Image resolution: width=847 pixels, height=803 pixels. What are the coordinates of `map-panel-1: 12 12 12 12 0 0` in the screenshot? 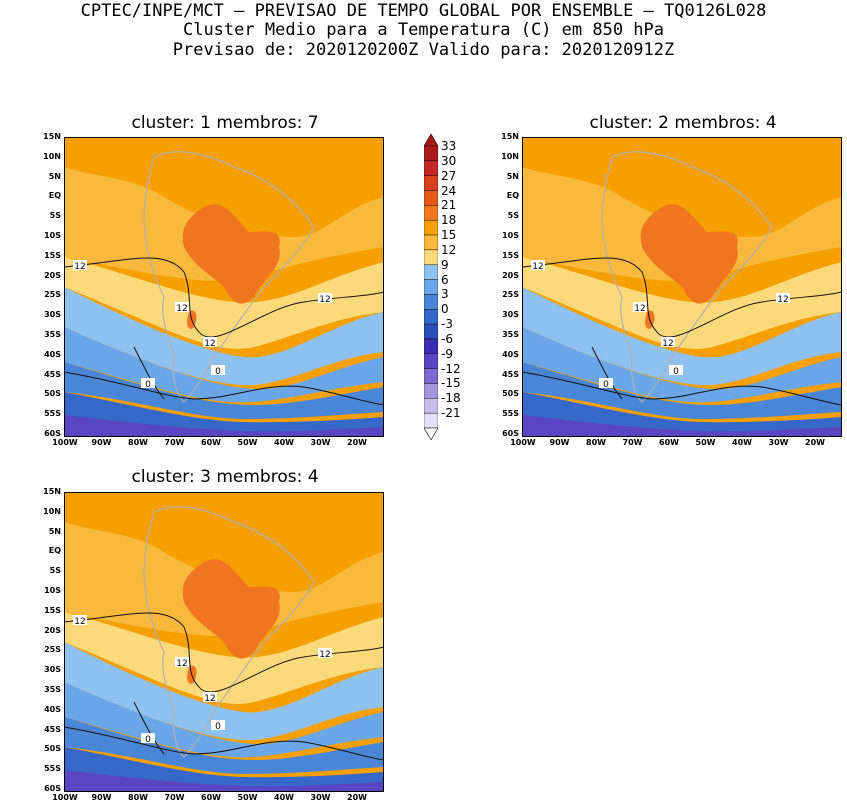 It's located at (224, 287).